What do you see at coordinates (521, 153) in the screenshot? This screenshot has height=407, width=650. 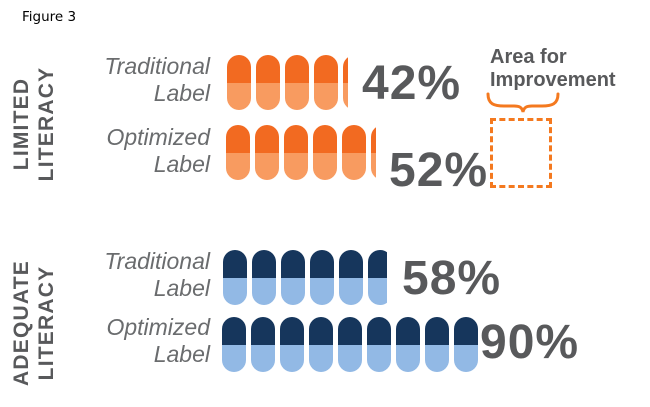 I see `improvement-dashed-box` at bounding box center [521, 153].